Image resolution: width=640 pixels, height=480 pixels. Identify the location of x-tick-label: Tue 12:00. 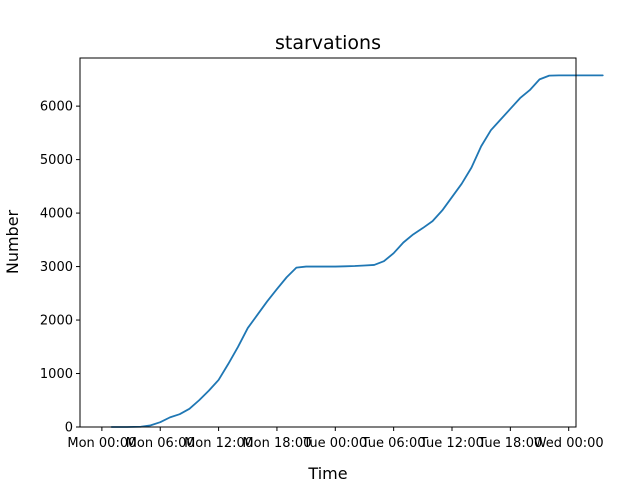
(451, 443).